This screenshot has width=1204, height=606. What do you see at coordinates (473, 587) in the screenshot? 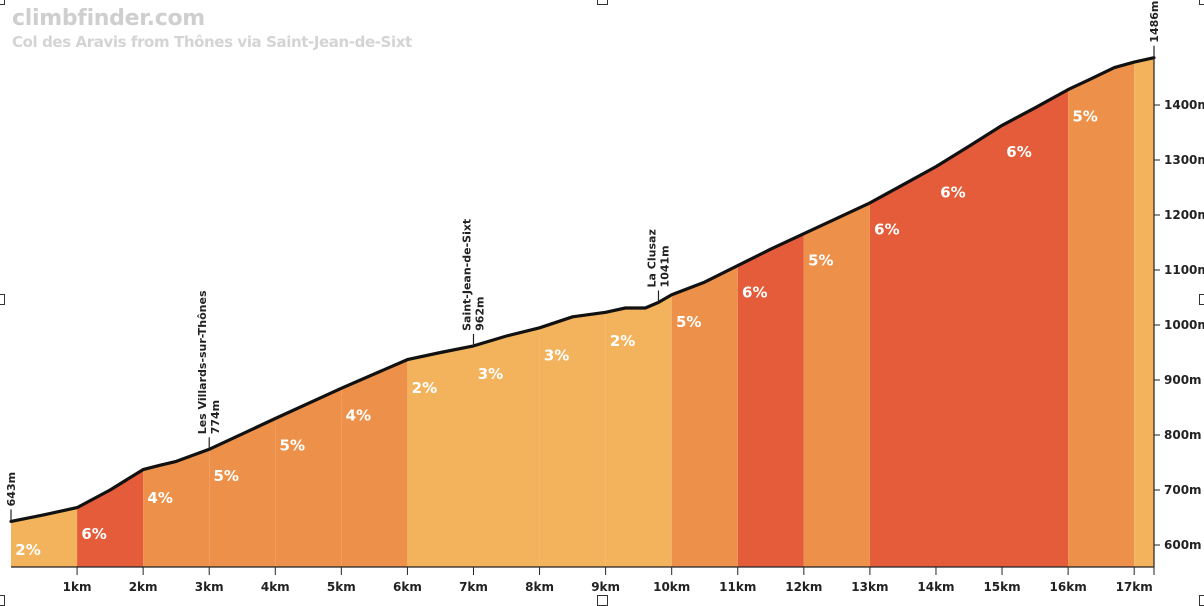
I see `x-tick-label: 7km` at bounding box center [473, 587].